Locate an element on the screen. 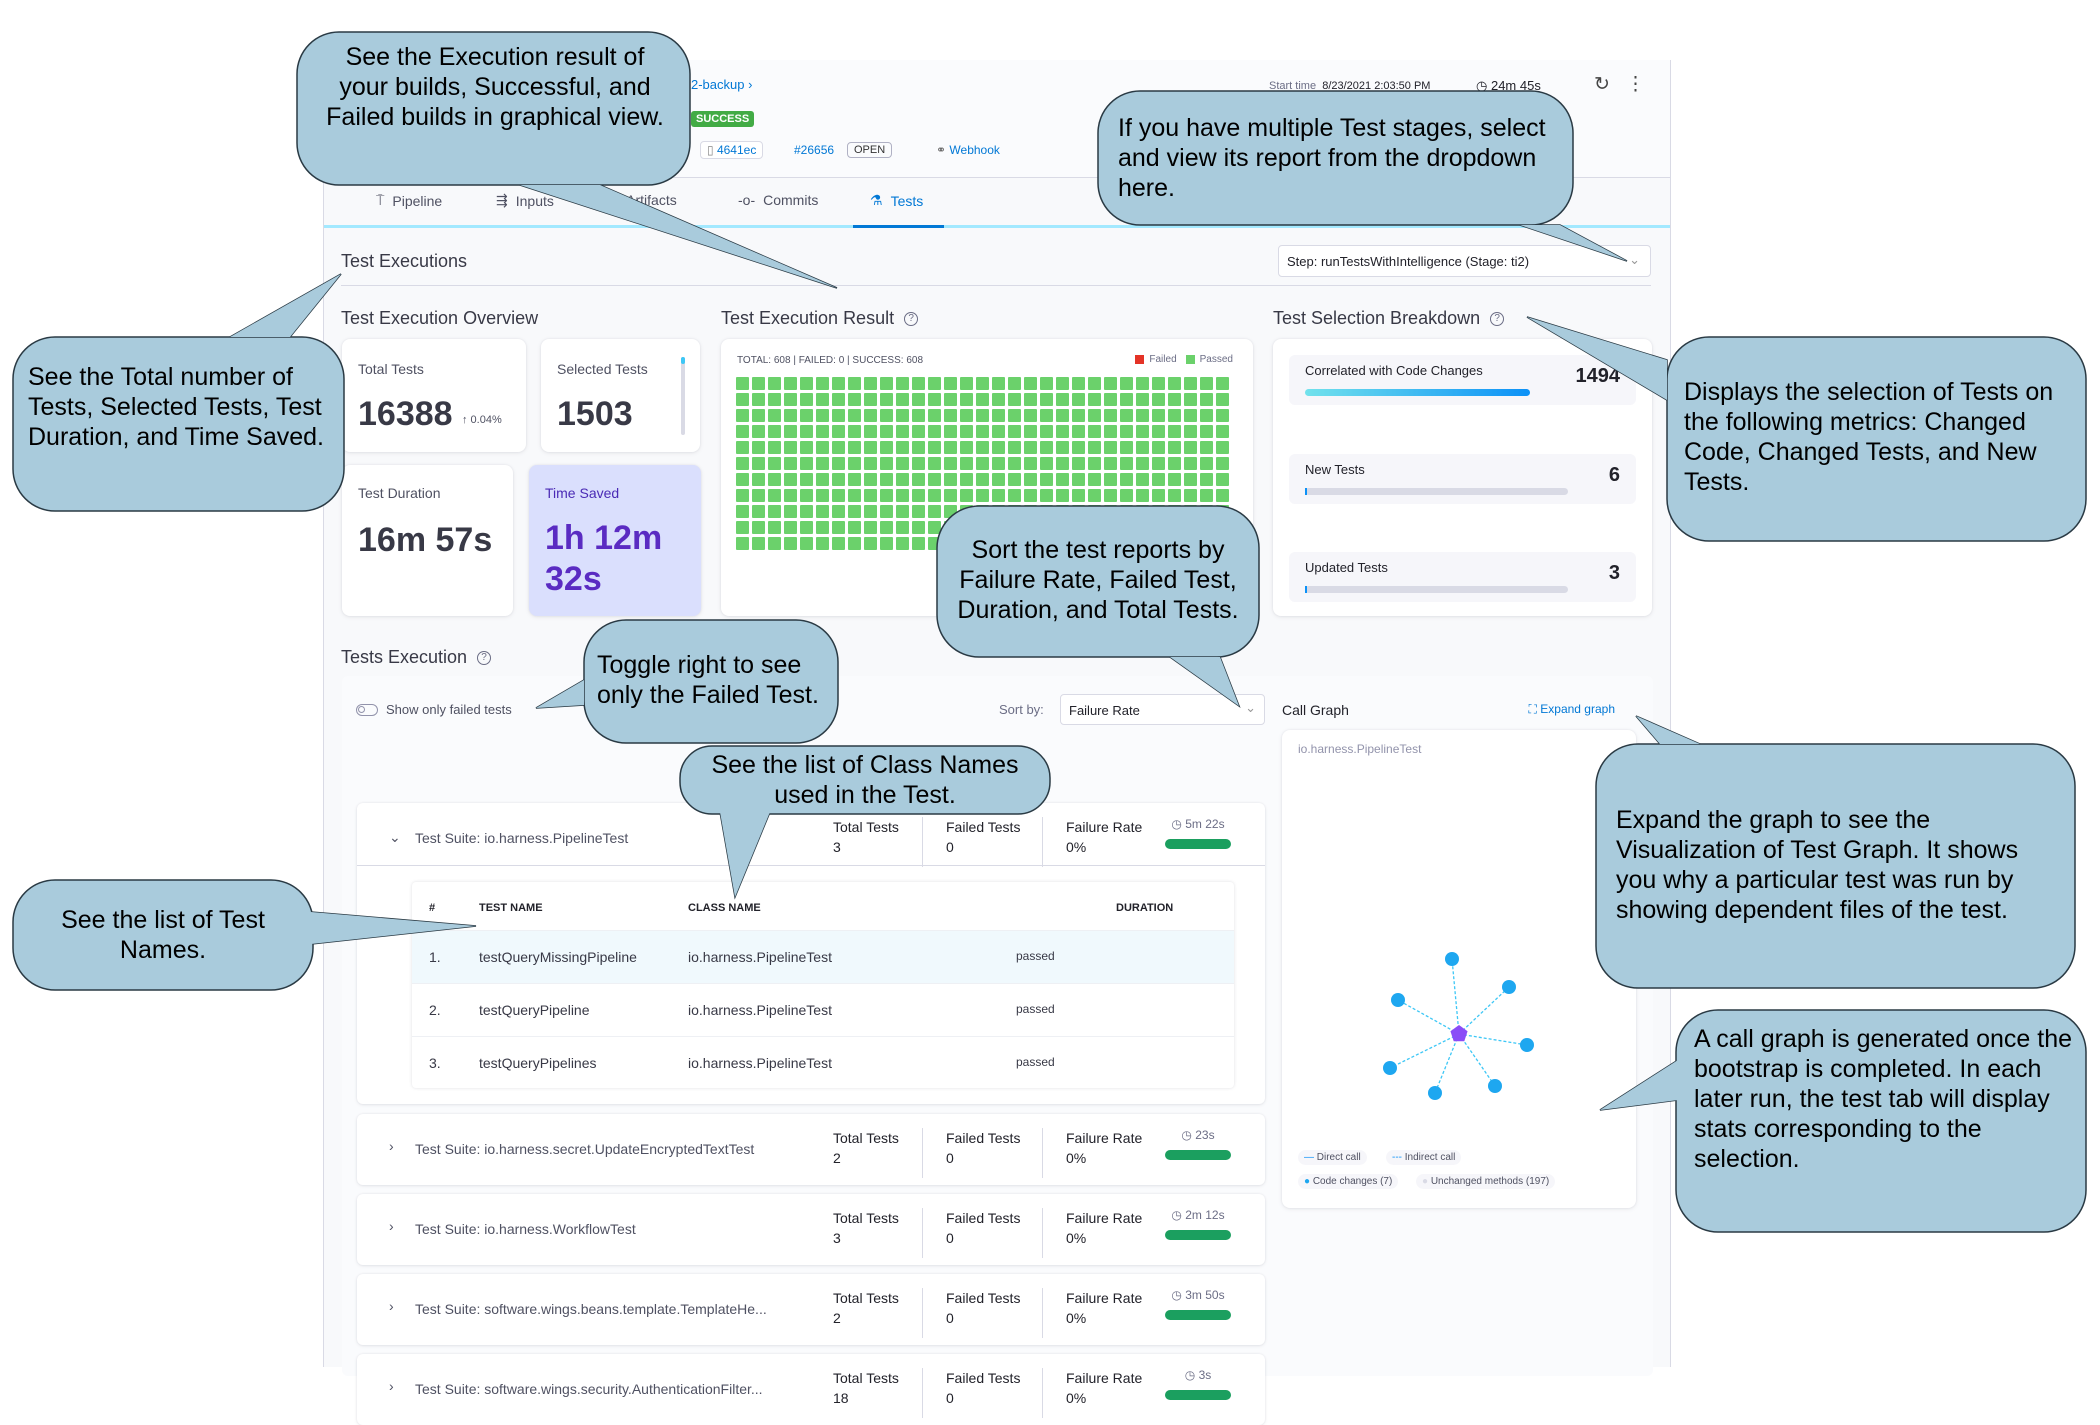  chevron-right-icon: › is located at coordinates (391, 1226).